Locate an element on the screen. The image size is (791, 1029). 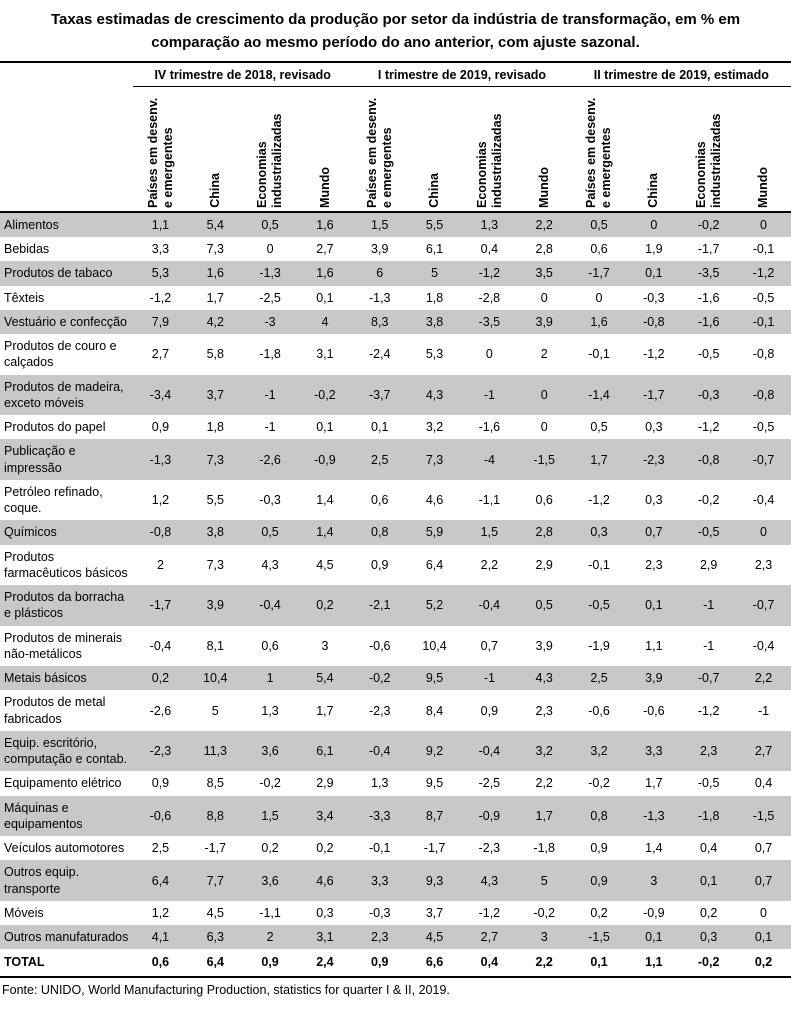
value-cell: 1,4 is located at coordinates (325, 532).